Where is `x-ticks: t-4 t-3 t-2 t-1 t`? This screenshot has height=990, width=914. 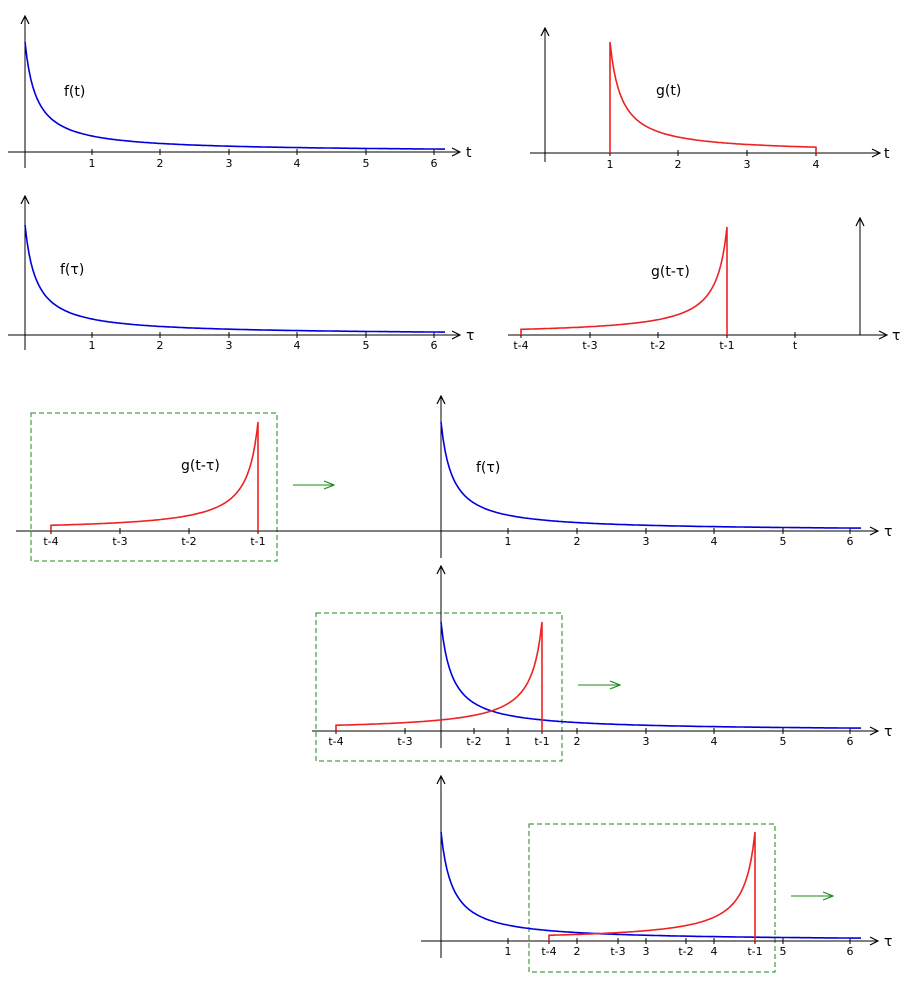
x-ticks: t-4 t-3 t-2 t-1 t is located at coordinates (655, 342).